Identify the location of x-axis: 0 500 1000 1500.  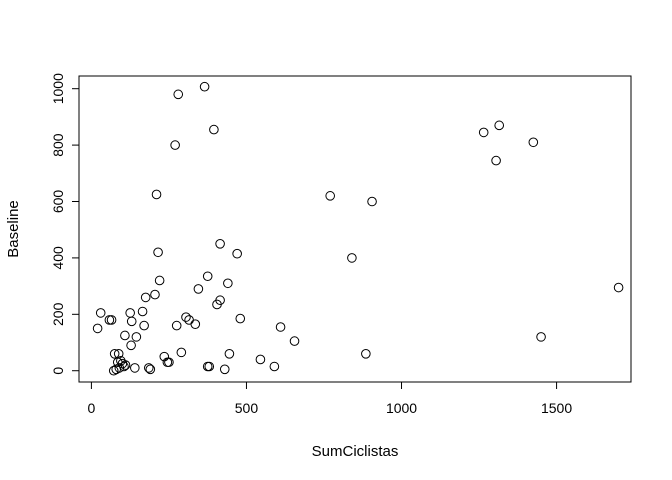
(330, 398).